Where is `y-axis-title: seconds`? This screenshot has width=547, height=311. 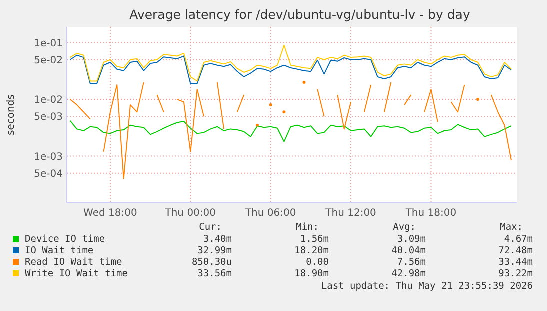
y-axis-title: seconds is located at coordinates (11, 115).